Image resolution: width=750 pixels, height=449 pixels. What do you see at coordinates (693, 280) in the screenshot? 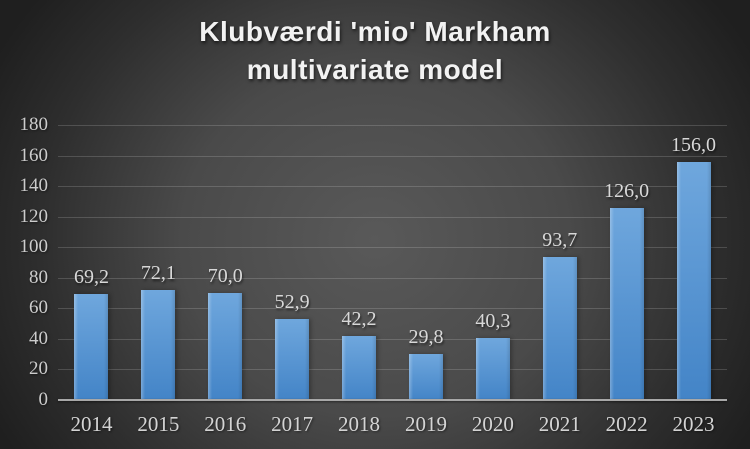
I see `bar-2023` at bounding box center [693, 280].